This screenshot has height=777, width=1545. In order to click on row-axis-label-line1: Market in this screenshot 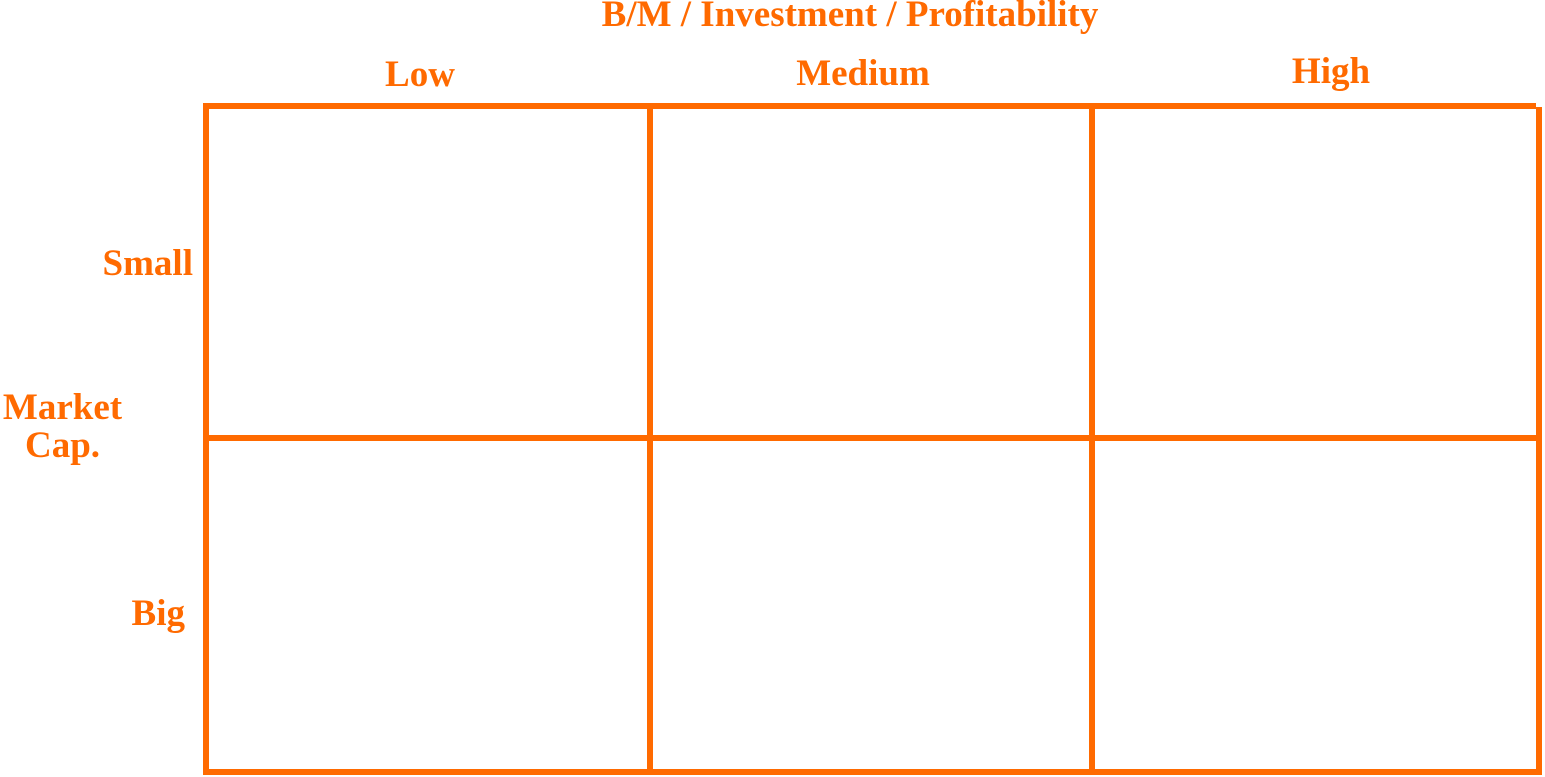, I will do `click(62, 407)`.